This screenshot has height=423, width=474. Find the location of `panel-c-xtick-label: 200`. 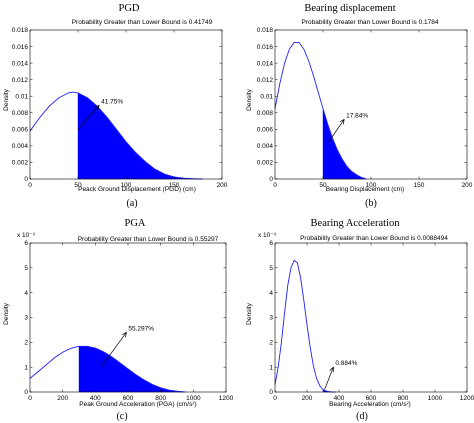

panel-c-xtick-label: 200 is located at coordinates (62, 398).